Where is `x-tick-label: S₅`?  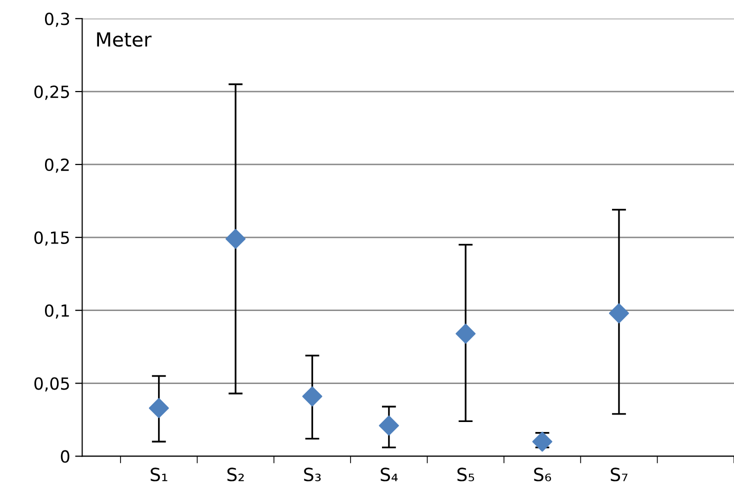 x-tick-label: S₅ is located at coordinates (465, 475).